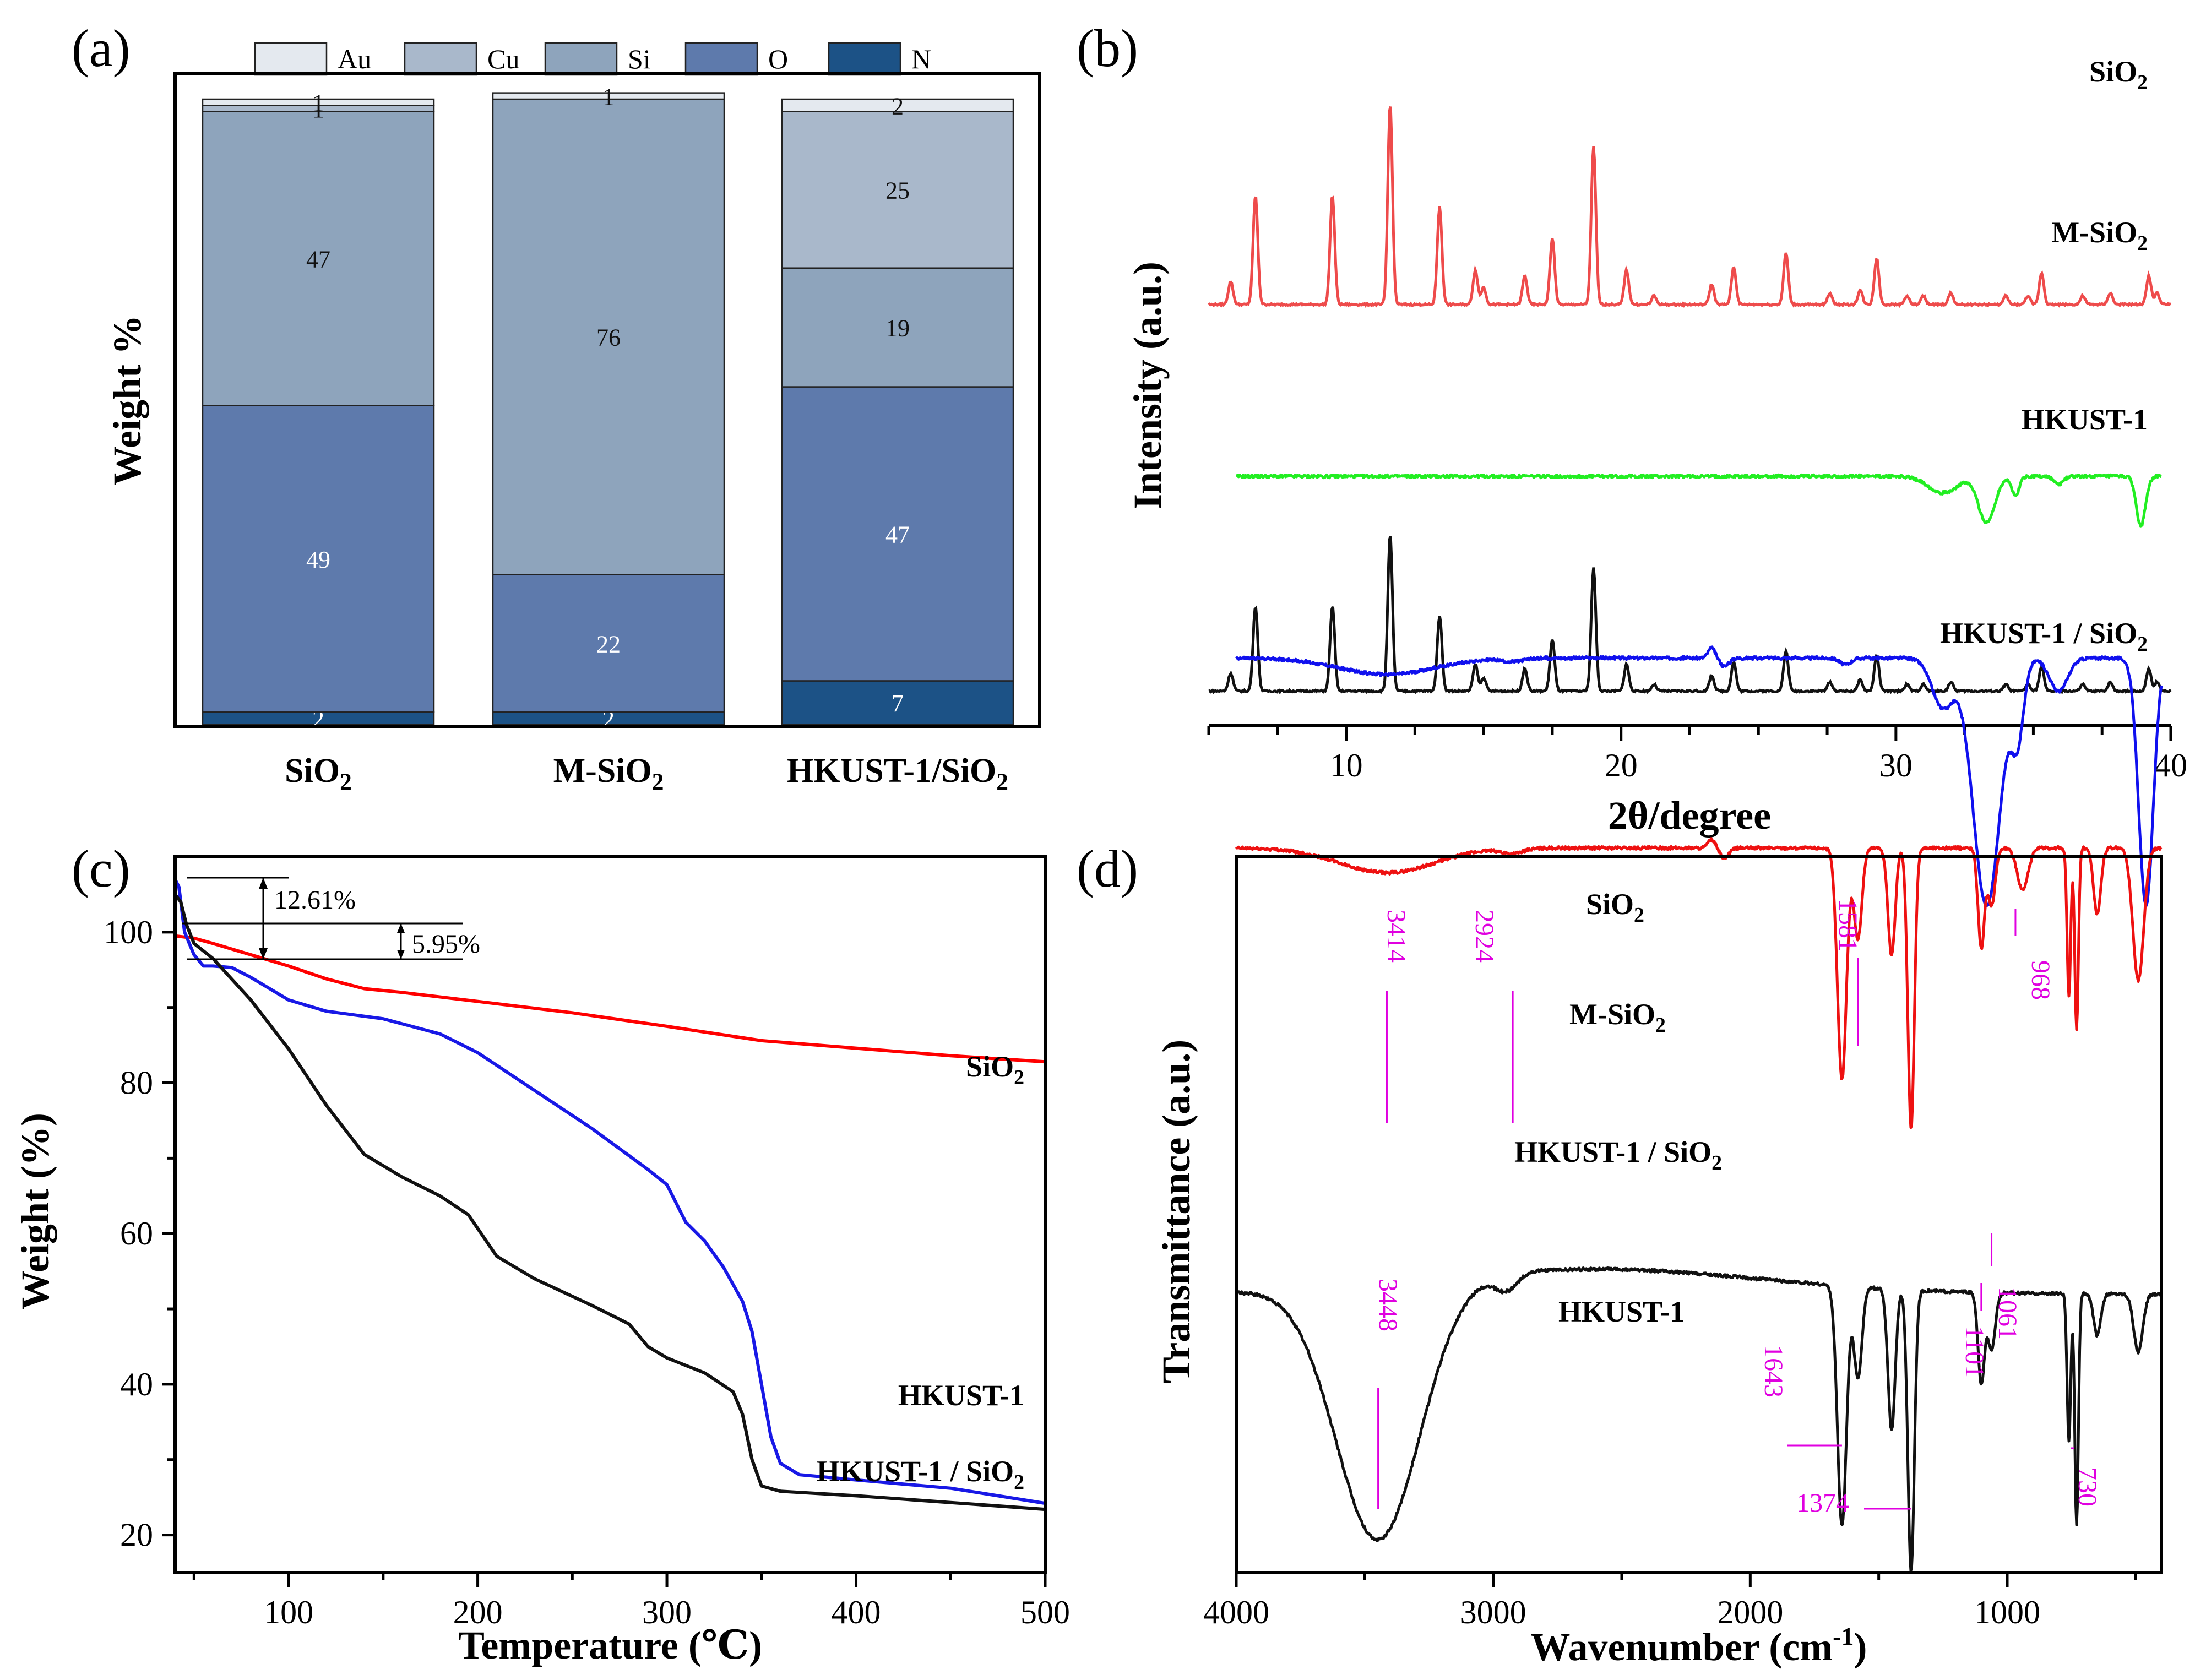 The height and width of the screenshot is (1680, 2195). I want to click on bar-value-label: 22, so click(608, 643).